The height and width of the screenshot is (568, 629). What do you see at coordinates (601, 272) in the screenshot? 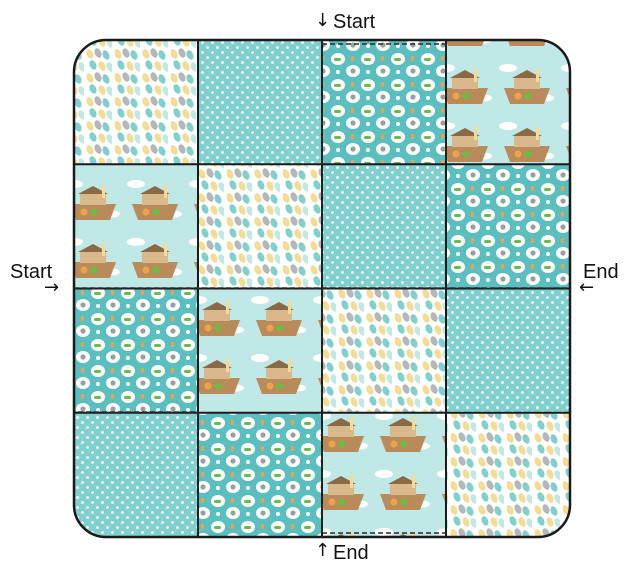
I see `right-end-label: End` at bounding box center [601, 272].